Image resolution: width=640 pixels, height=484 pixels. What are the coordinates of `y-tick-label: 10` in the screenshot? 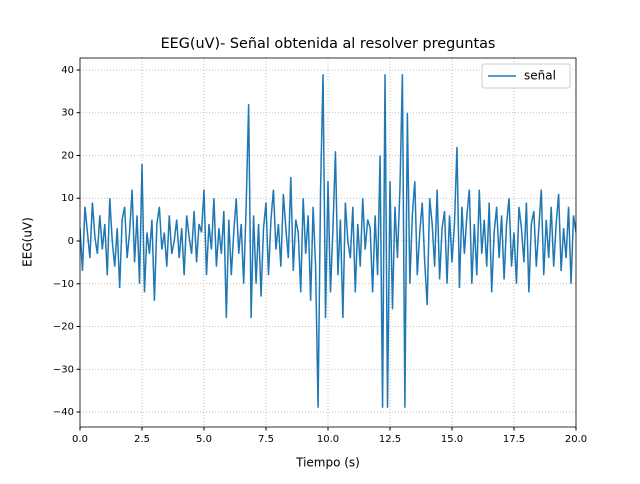 It's located at (67, 198).